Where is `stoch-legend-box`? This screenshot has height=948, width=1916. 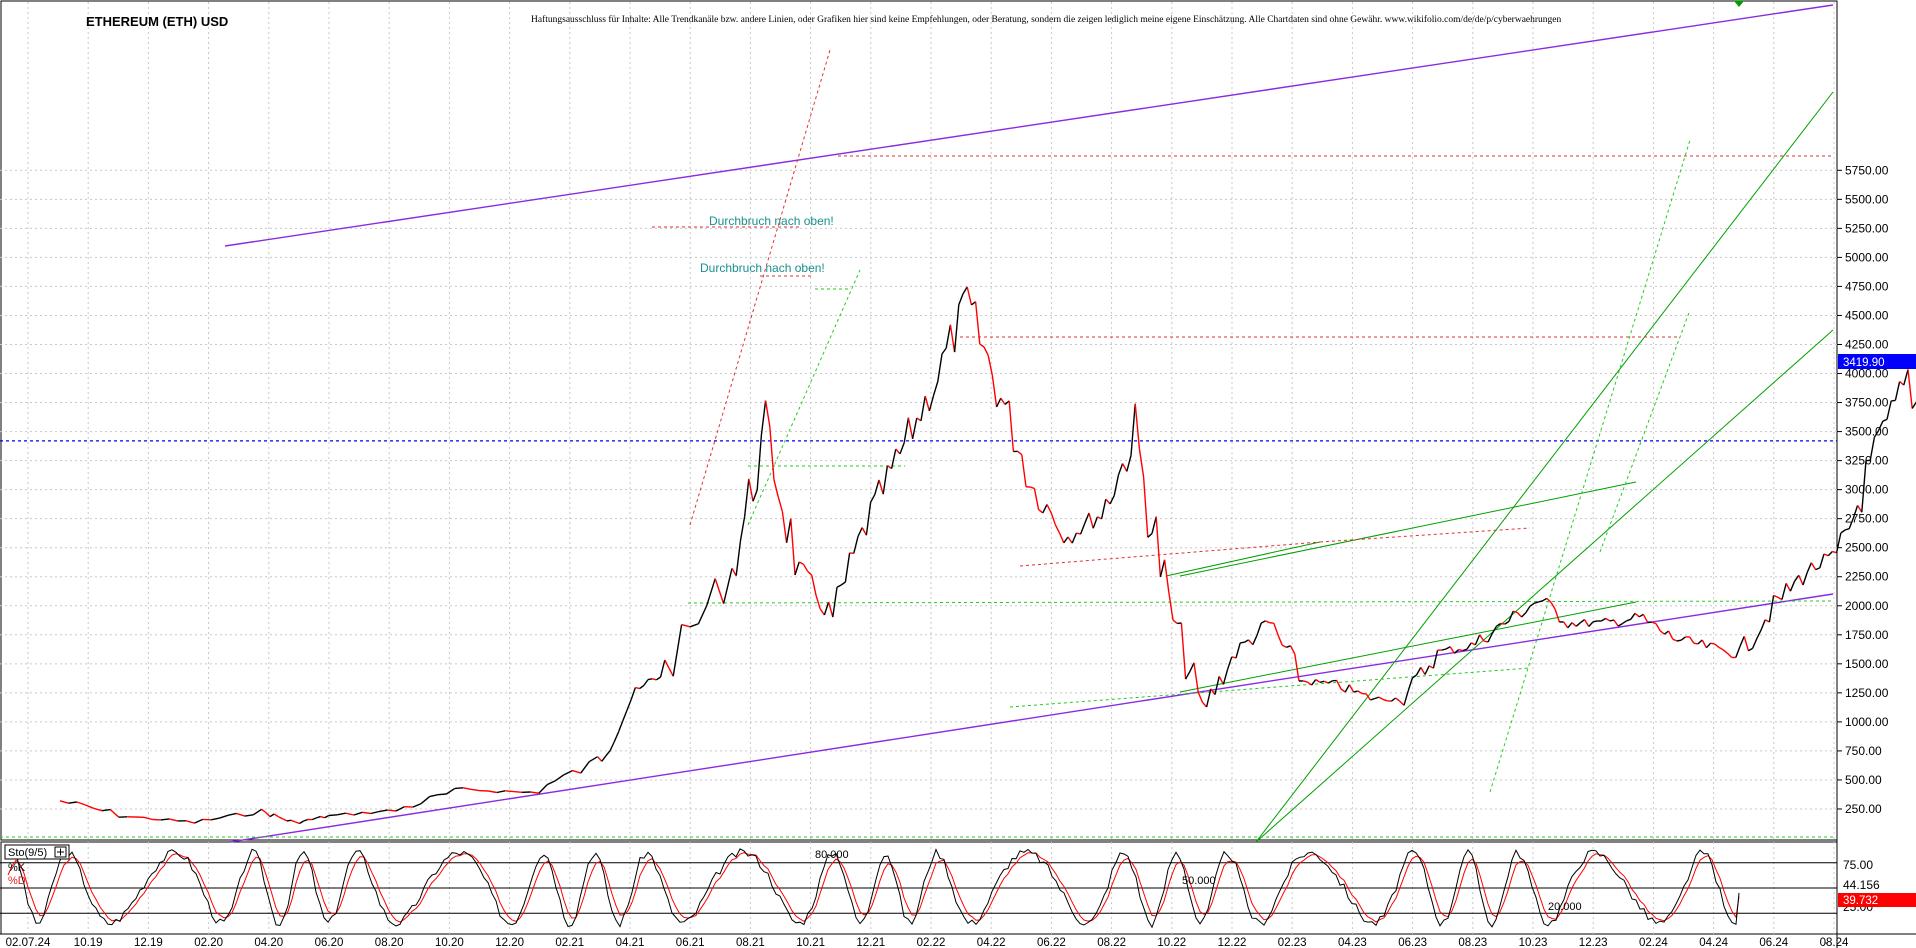
stoch-legend-box is located at coordinates (37, 852).